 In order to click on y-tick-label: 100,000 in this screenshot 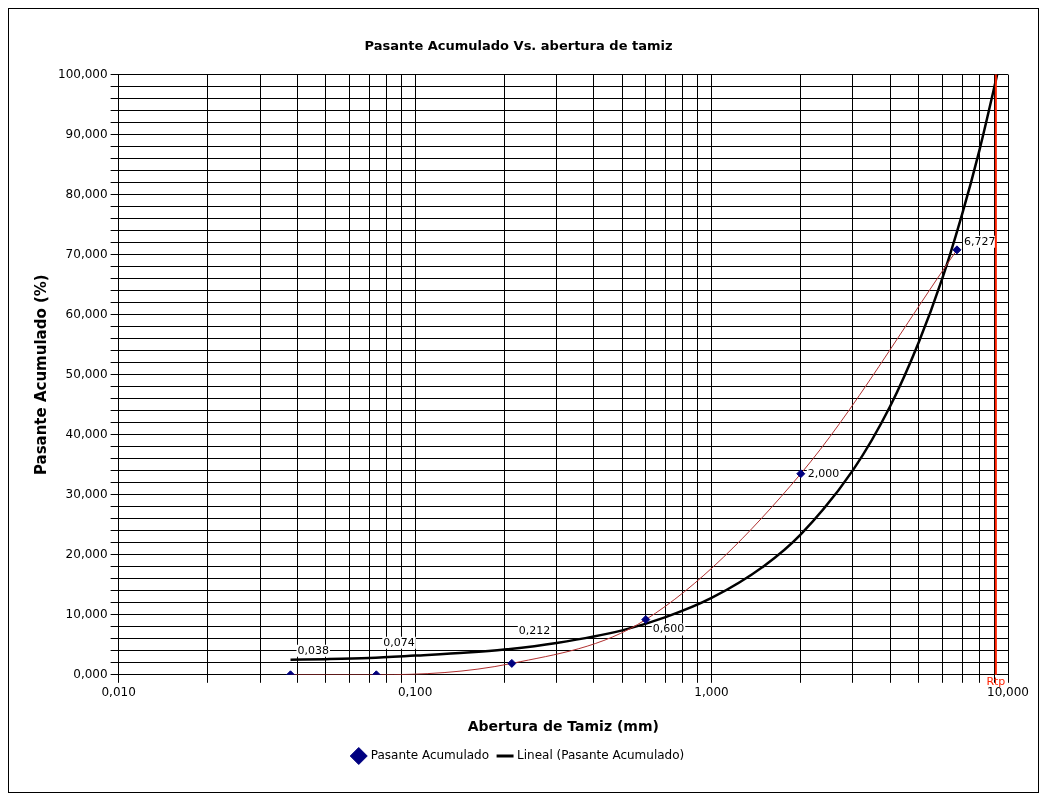, I will do `click(83, 73)`.